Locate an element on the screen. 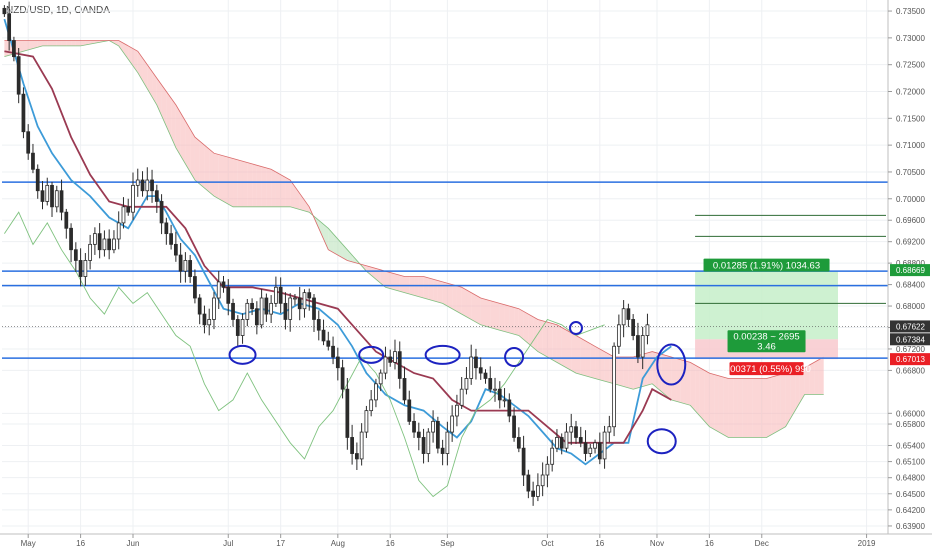 This screenshot has width=932, height=550. price-badge-bg is located at coordinates (910, 270).